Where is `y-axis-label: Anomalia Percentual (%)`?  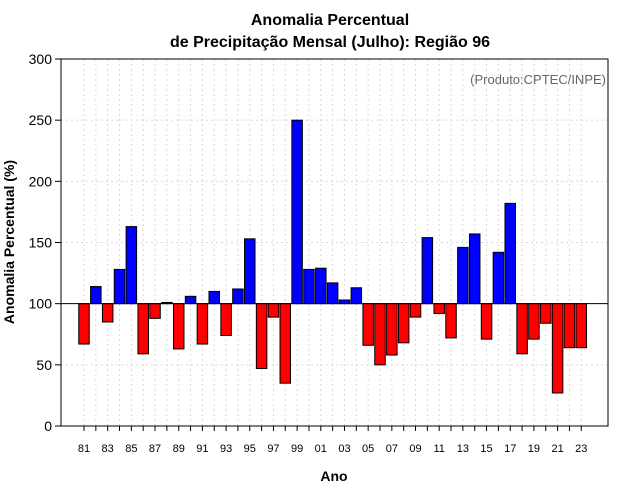
y-axis-label: Anomalia Percentual (%) is located at coordinates (9, 242).